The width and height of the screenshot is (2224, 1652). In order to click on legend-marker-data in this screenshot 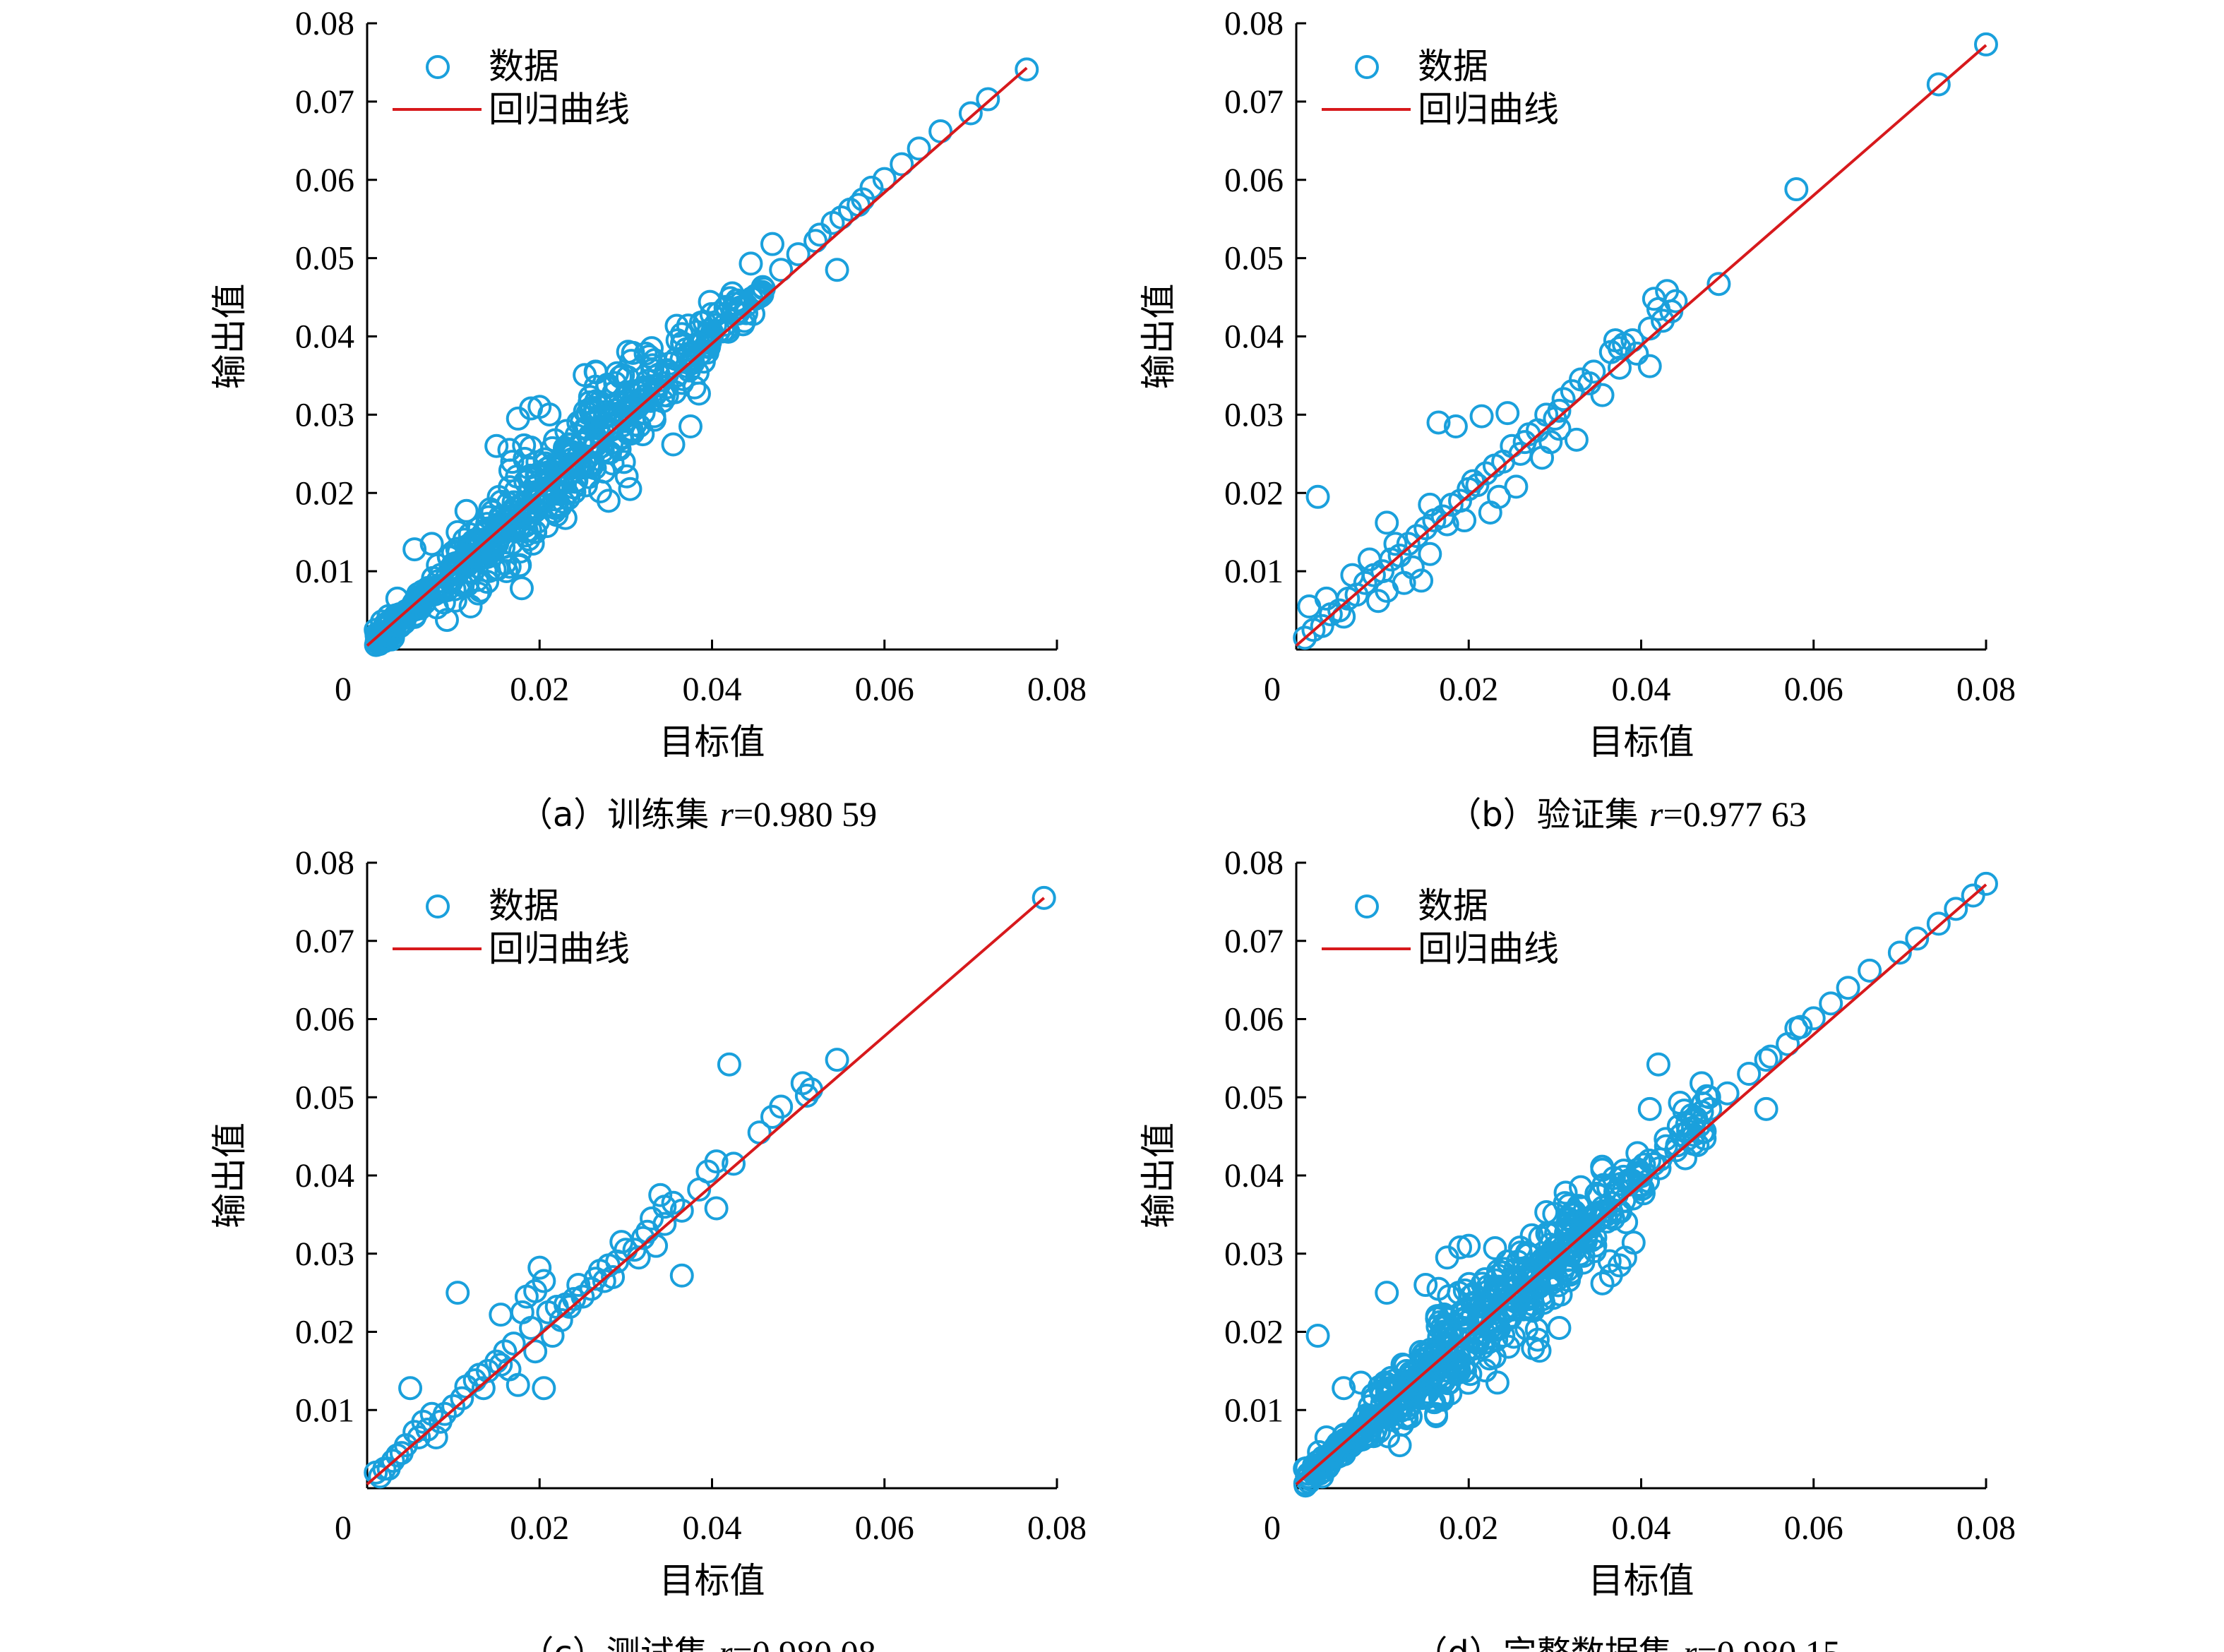, I will do `click(438, 67)`.